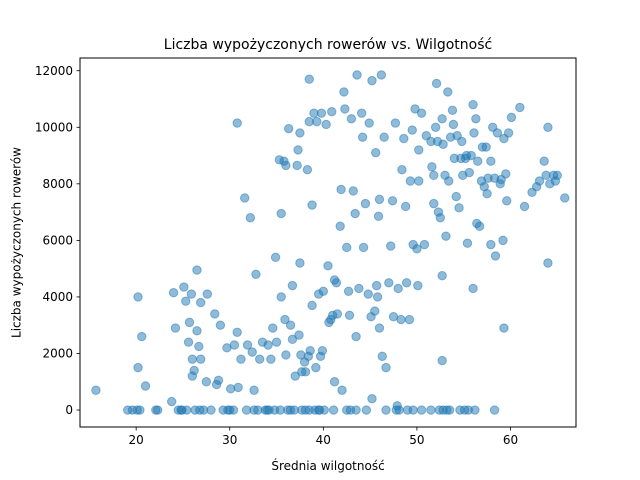 Image resolution: width=640 pixels, height=480 pixels. What do you see at coordinates (57, 184) in the screenshot?
I see `y-tick-label: 8000` at bounding box center [57, 184].